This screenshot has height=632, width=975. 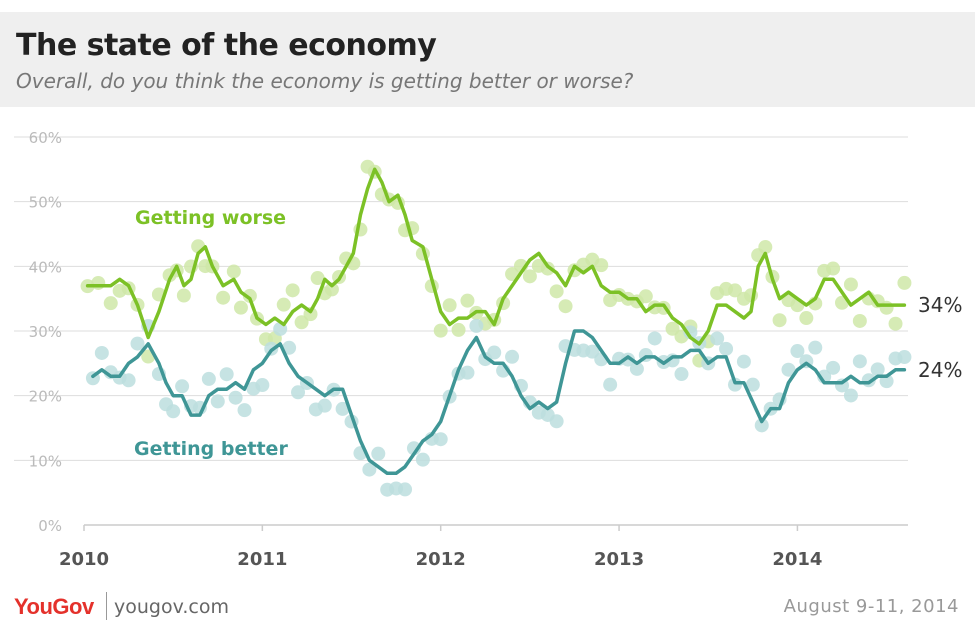 What do you see at coordinates (210, 218) in the screenshot?
I see `getting-worse-label: Getting worse` at bounding box center [210, 218].